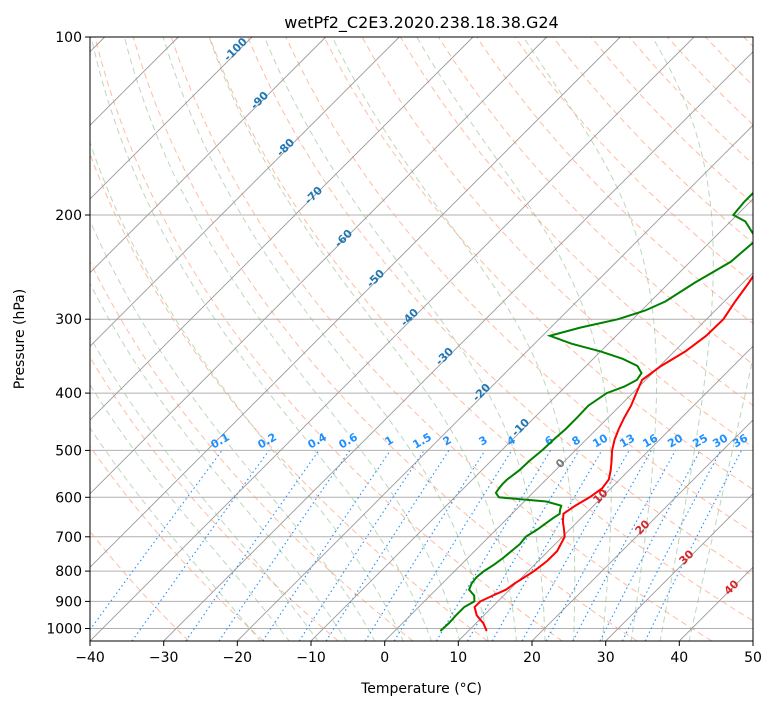 Image resolution: width=775 pixels, height=708 pixels. What do you see at coordinates (20, 339) in the screenshot?
I see `y-axis-label: Pressure (hPa)` at bounding box center [20, 339].